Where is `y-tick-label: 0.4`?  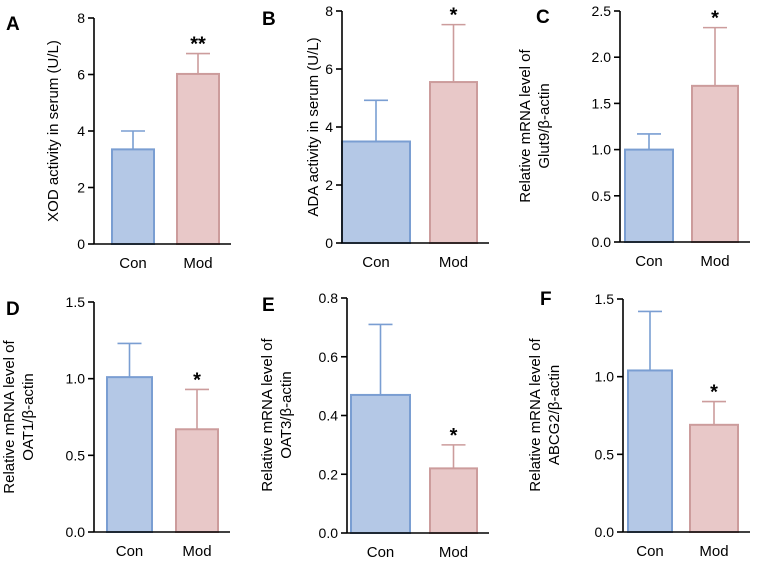
y-tick-label: 0.4 is located at coordinates (329, 416).